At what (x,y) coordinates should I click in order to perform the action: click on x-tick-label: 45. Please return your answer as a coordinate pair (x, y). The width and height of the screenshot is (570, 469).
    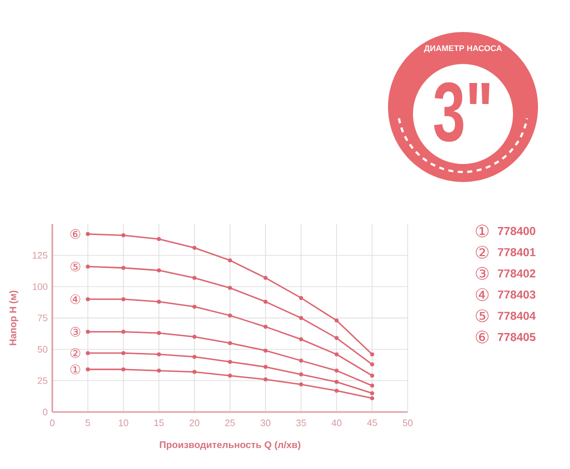
    Looking at the image, I should click on (372, 423).